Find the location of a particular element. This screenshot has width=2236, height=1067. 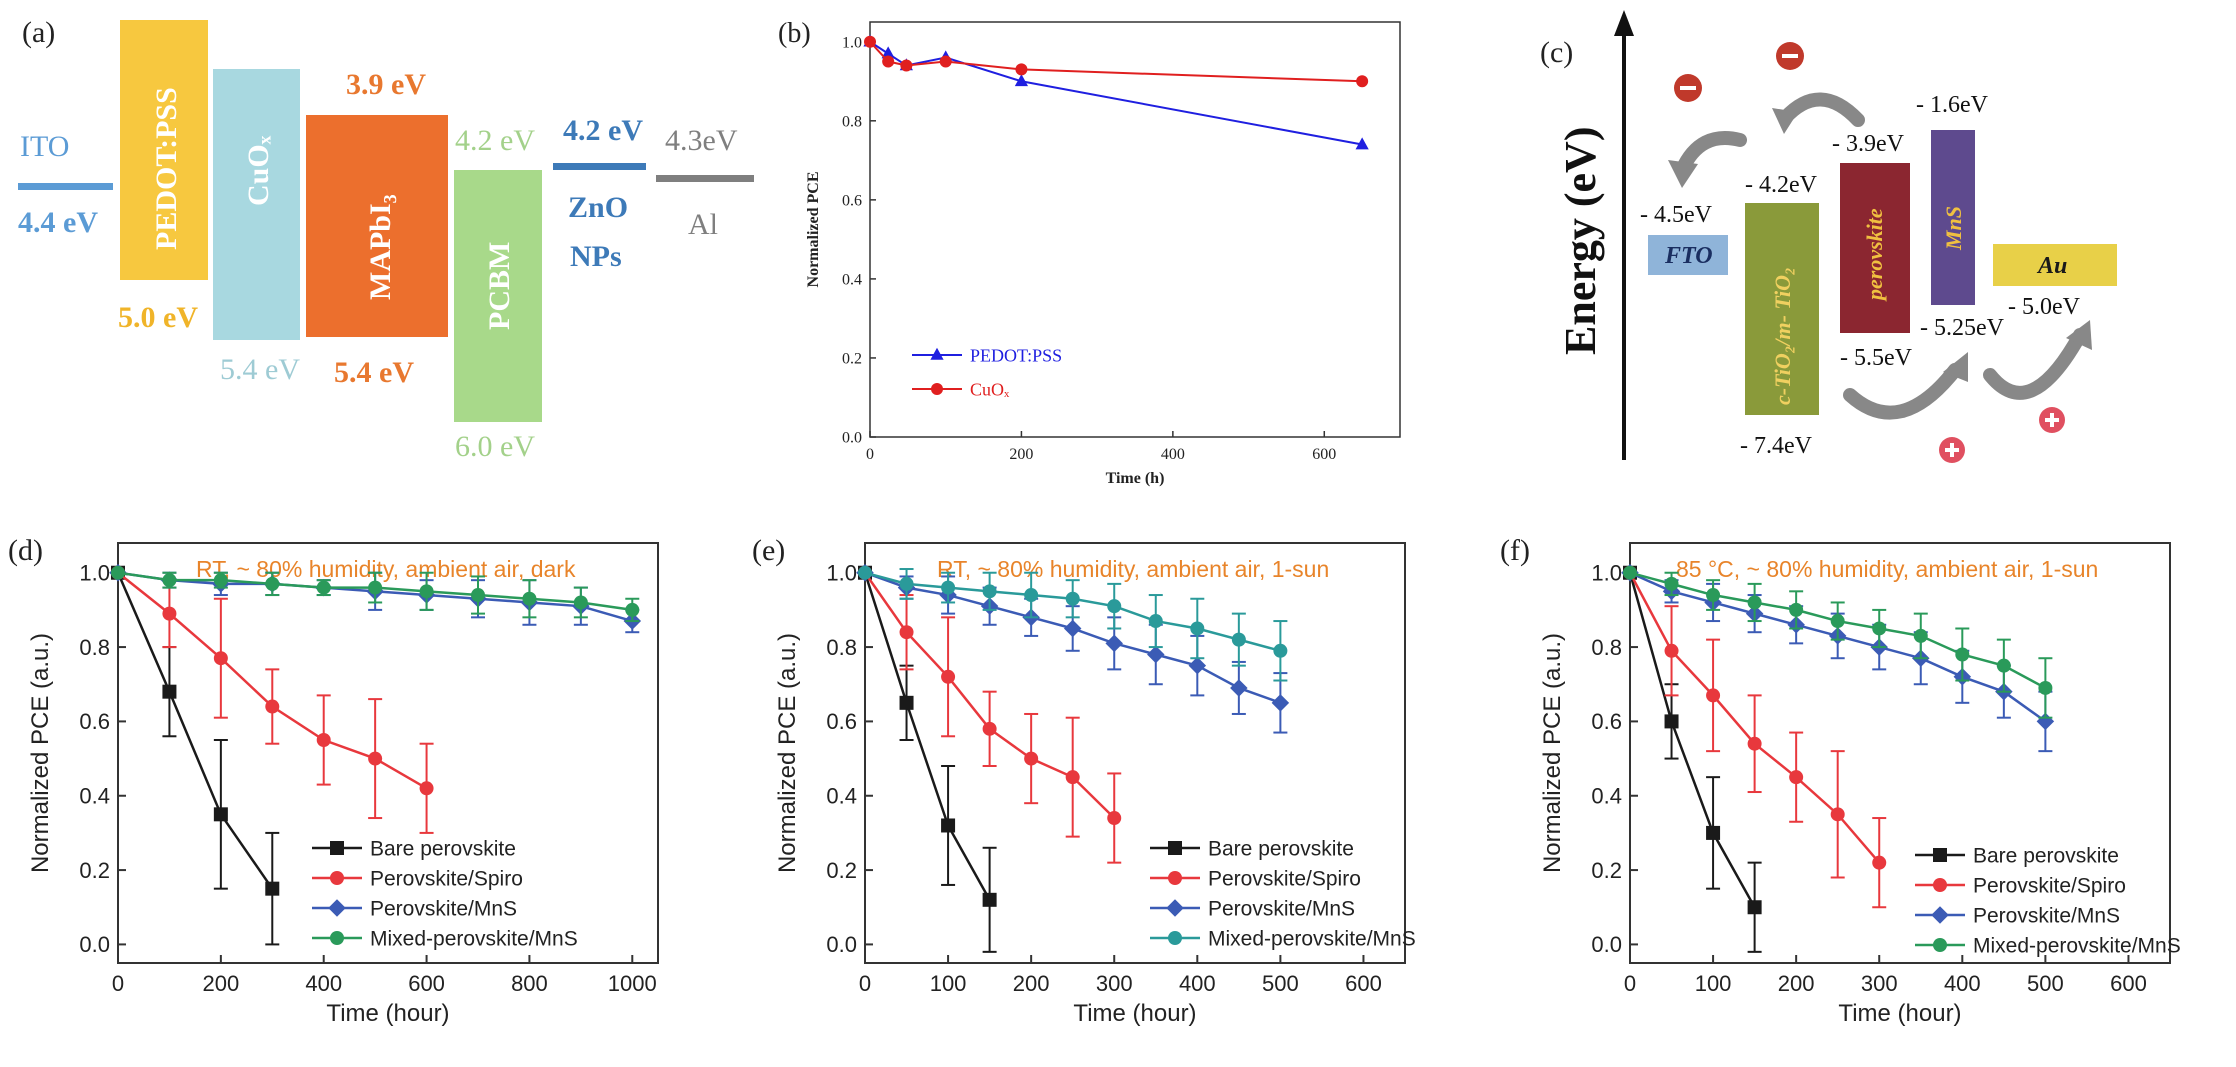

legend-label-perovskite-spiro: Perovskite/Spiro is located at coordinates (2049, 885).